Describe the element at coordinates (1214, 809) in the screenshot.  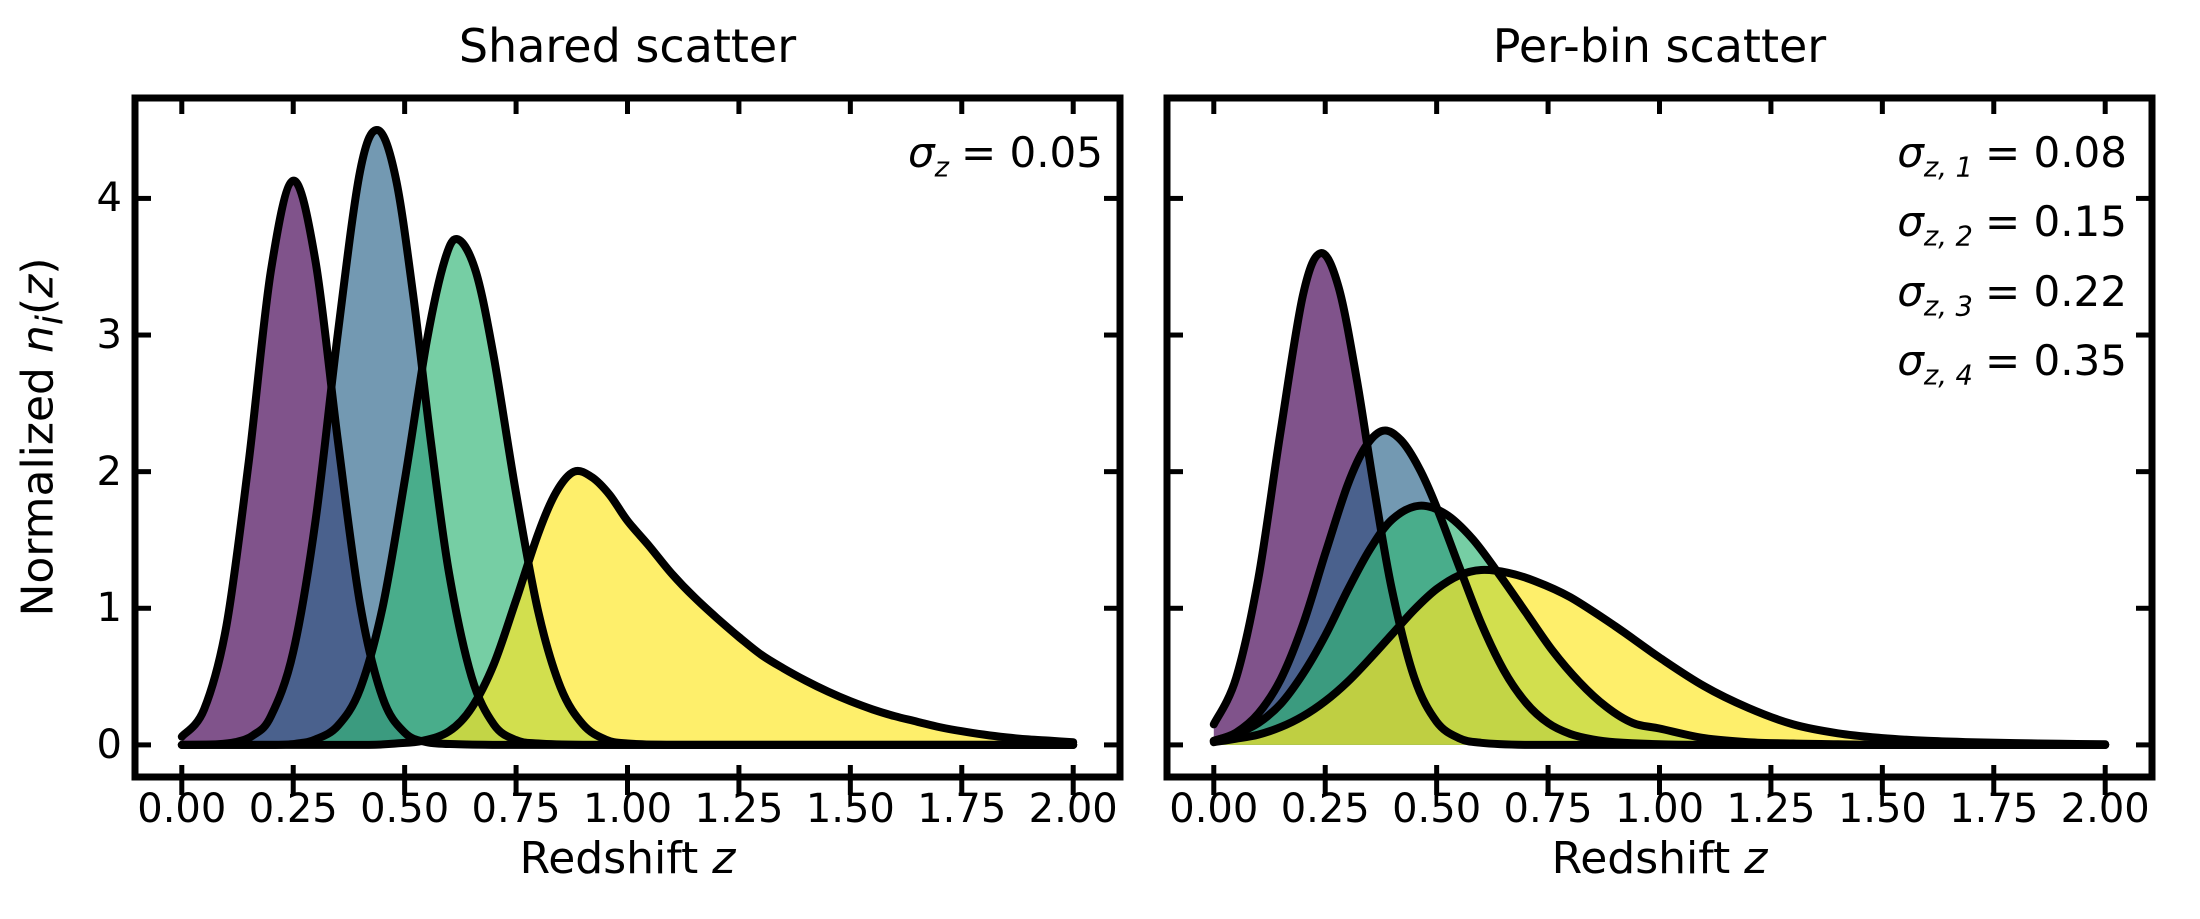
I see `x-tick-label-right: 0.00` at that location.